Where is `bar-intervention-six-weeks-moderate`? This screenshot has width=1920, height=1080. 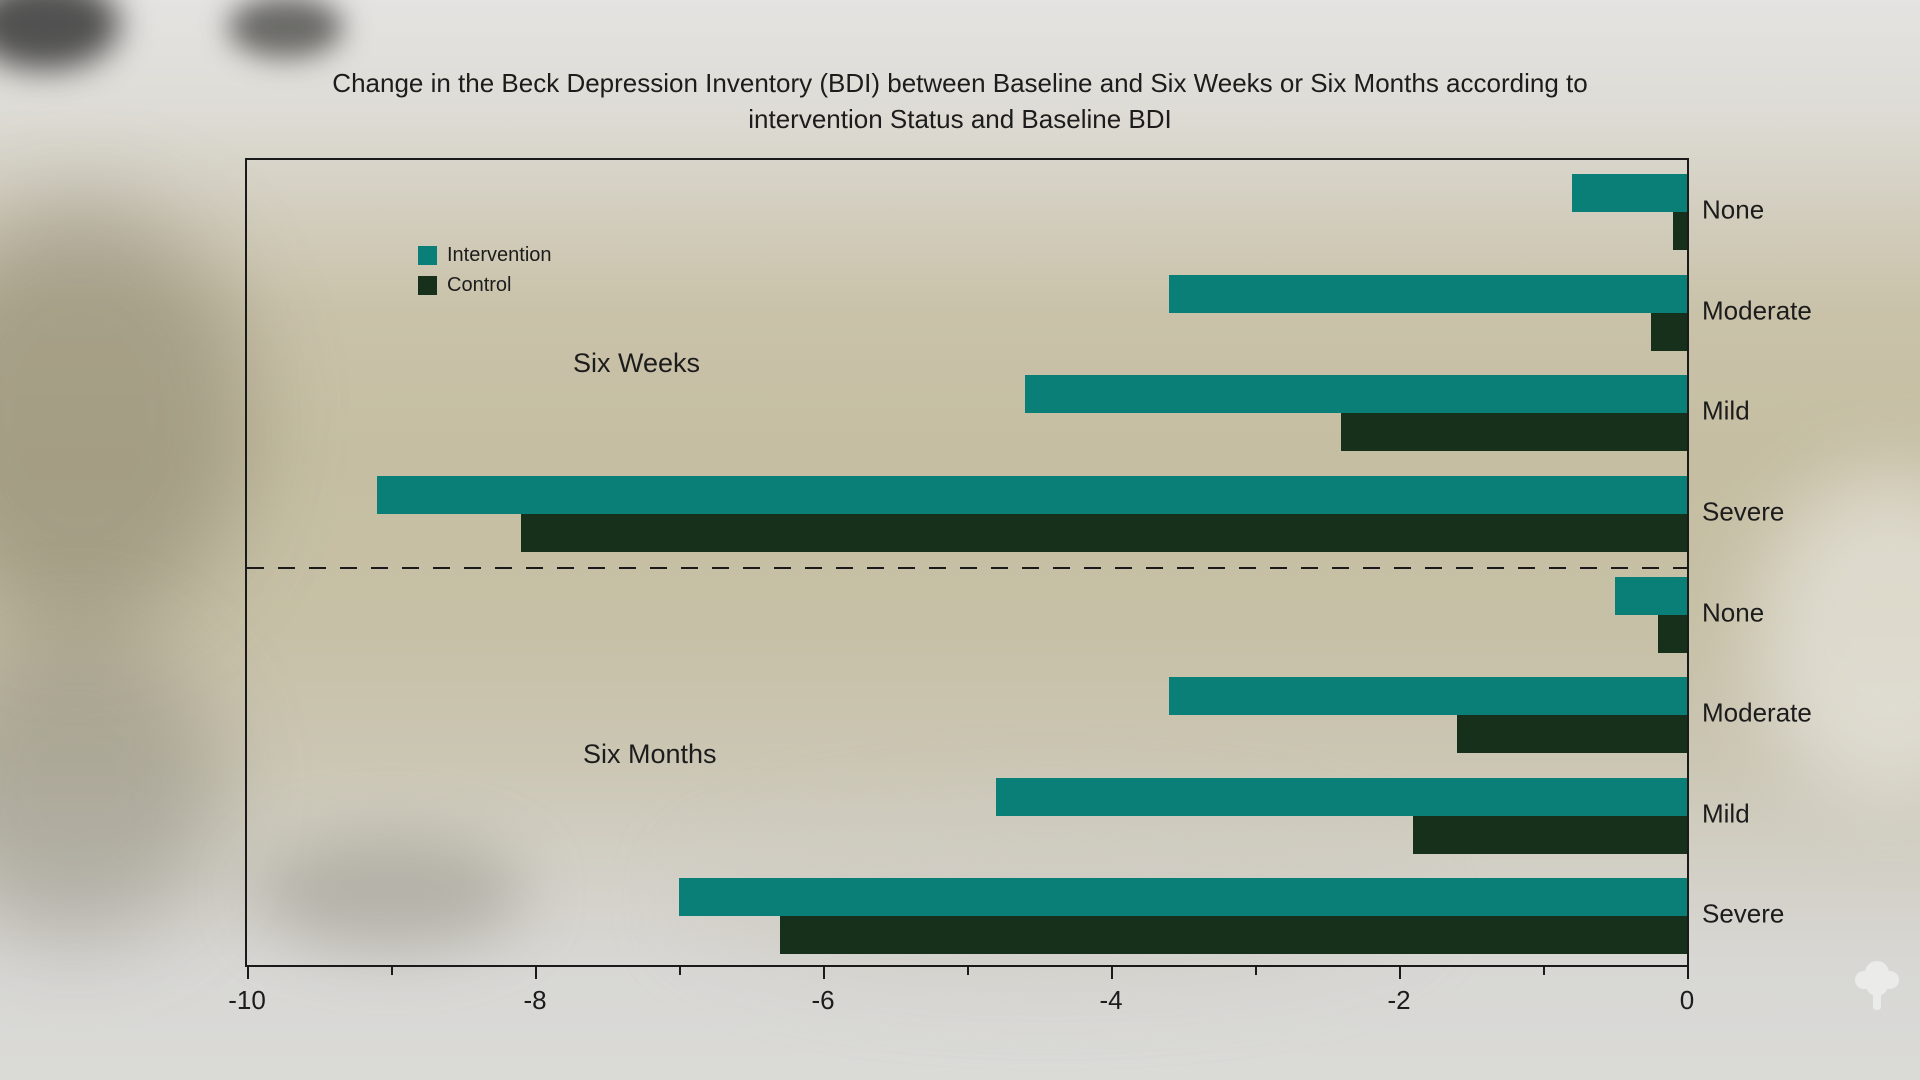
bar-intervention-six-weeks-moderate is located at coordinates (1427, 294).